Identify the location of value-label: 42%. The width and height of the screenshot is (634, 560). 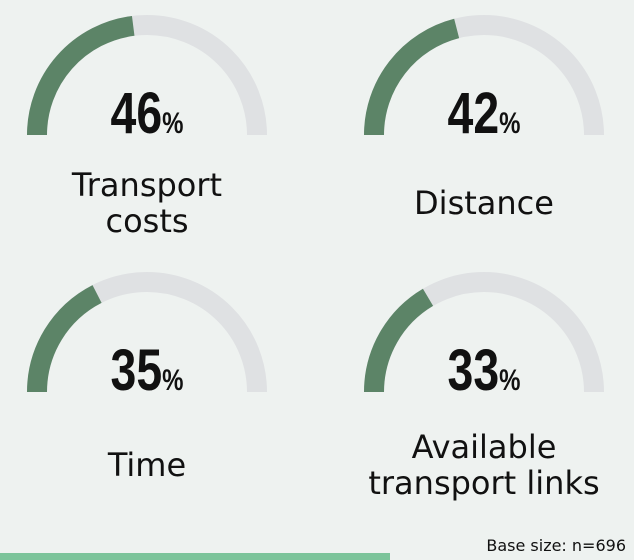
(484, 113).